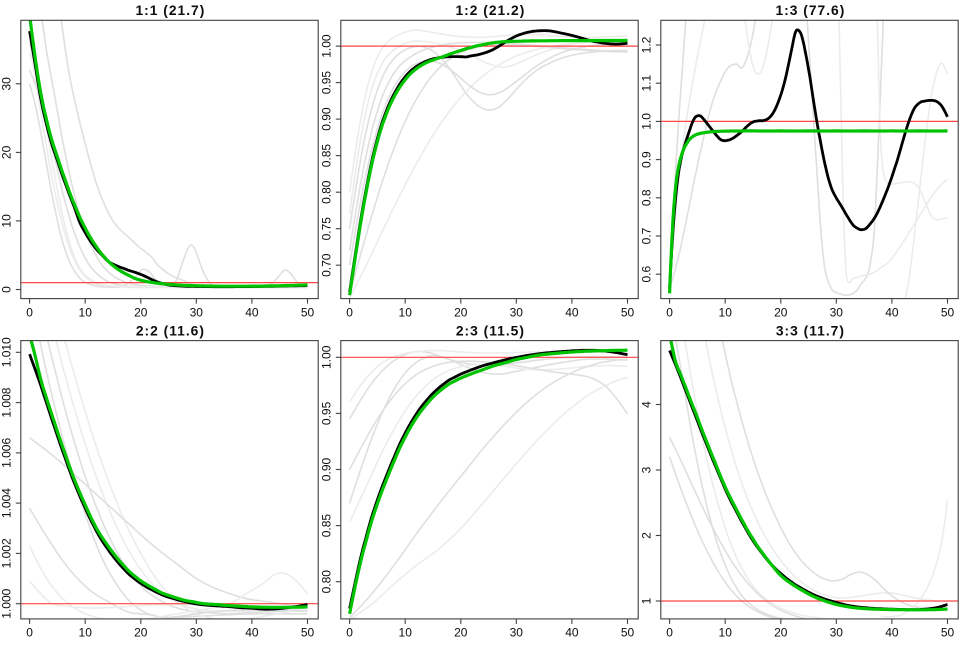  Describe the element at coordinates (7, 603) in the screenshot. I see `svg-text: 1.000` at that location.